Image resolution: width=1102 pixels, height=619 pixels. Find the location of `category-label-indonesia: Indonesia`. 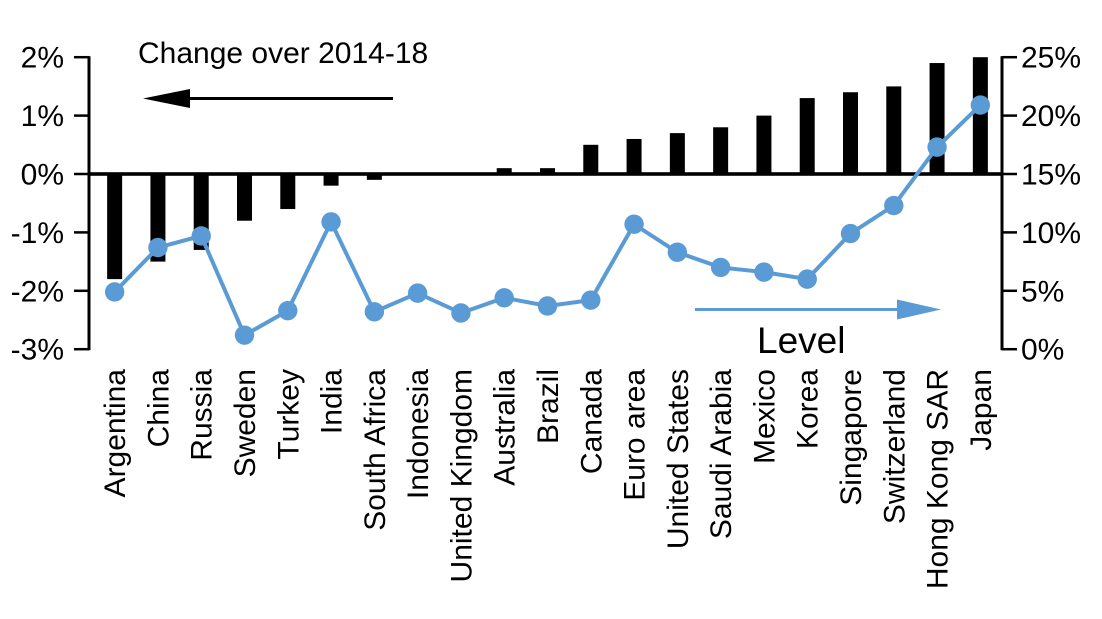

category-label-indonesia: Indonesia is located at coordinates (418, 434).